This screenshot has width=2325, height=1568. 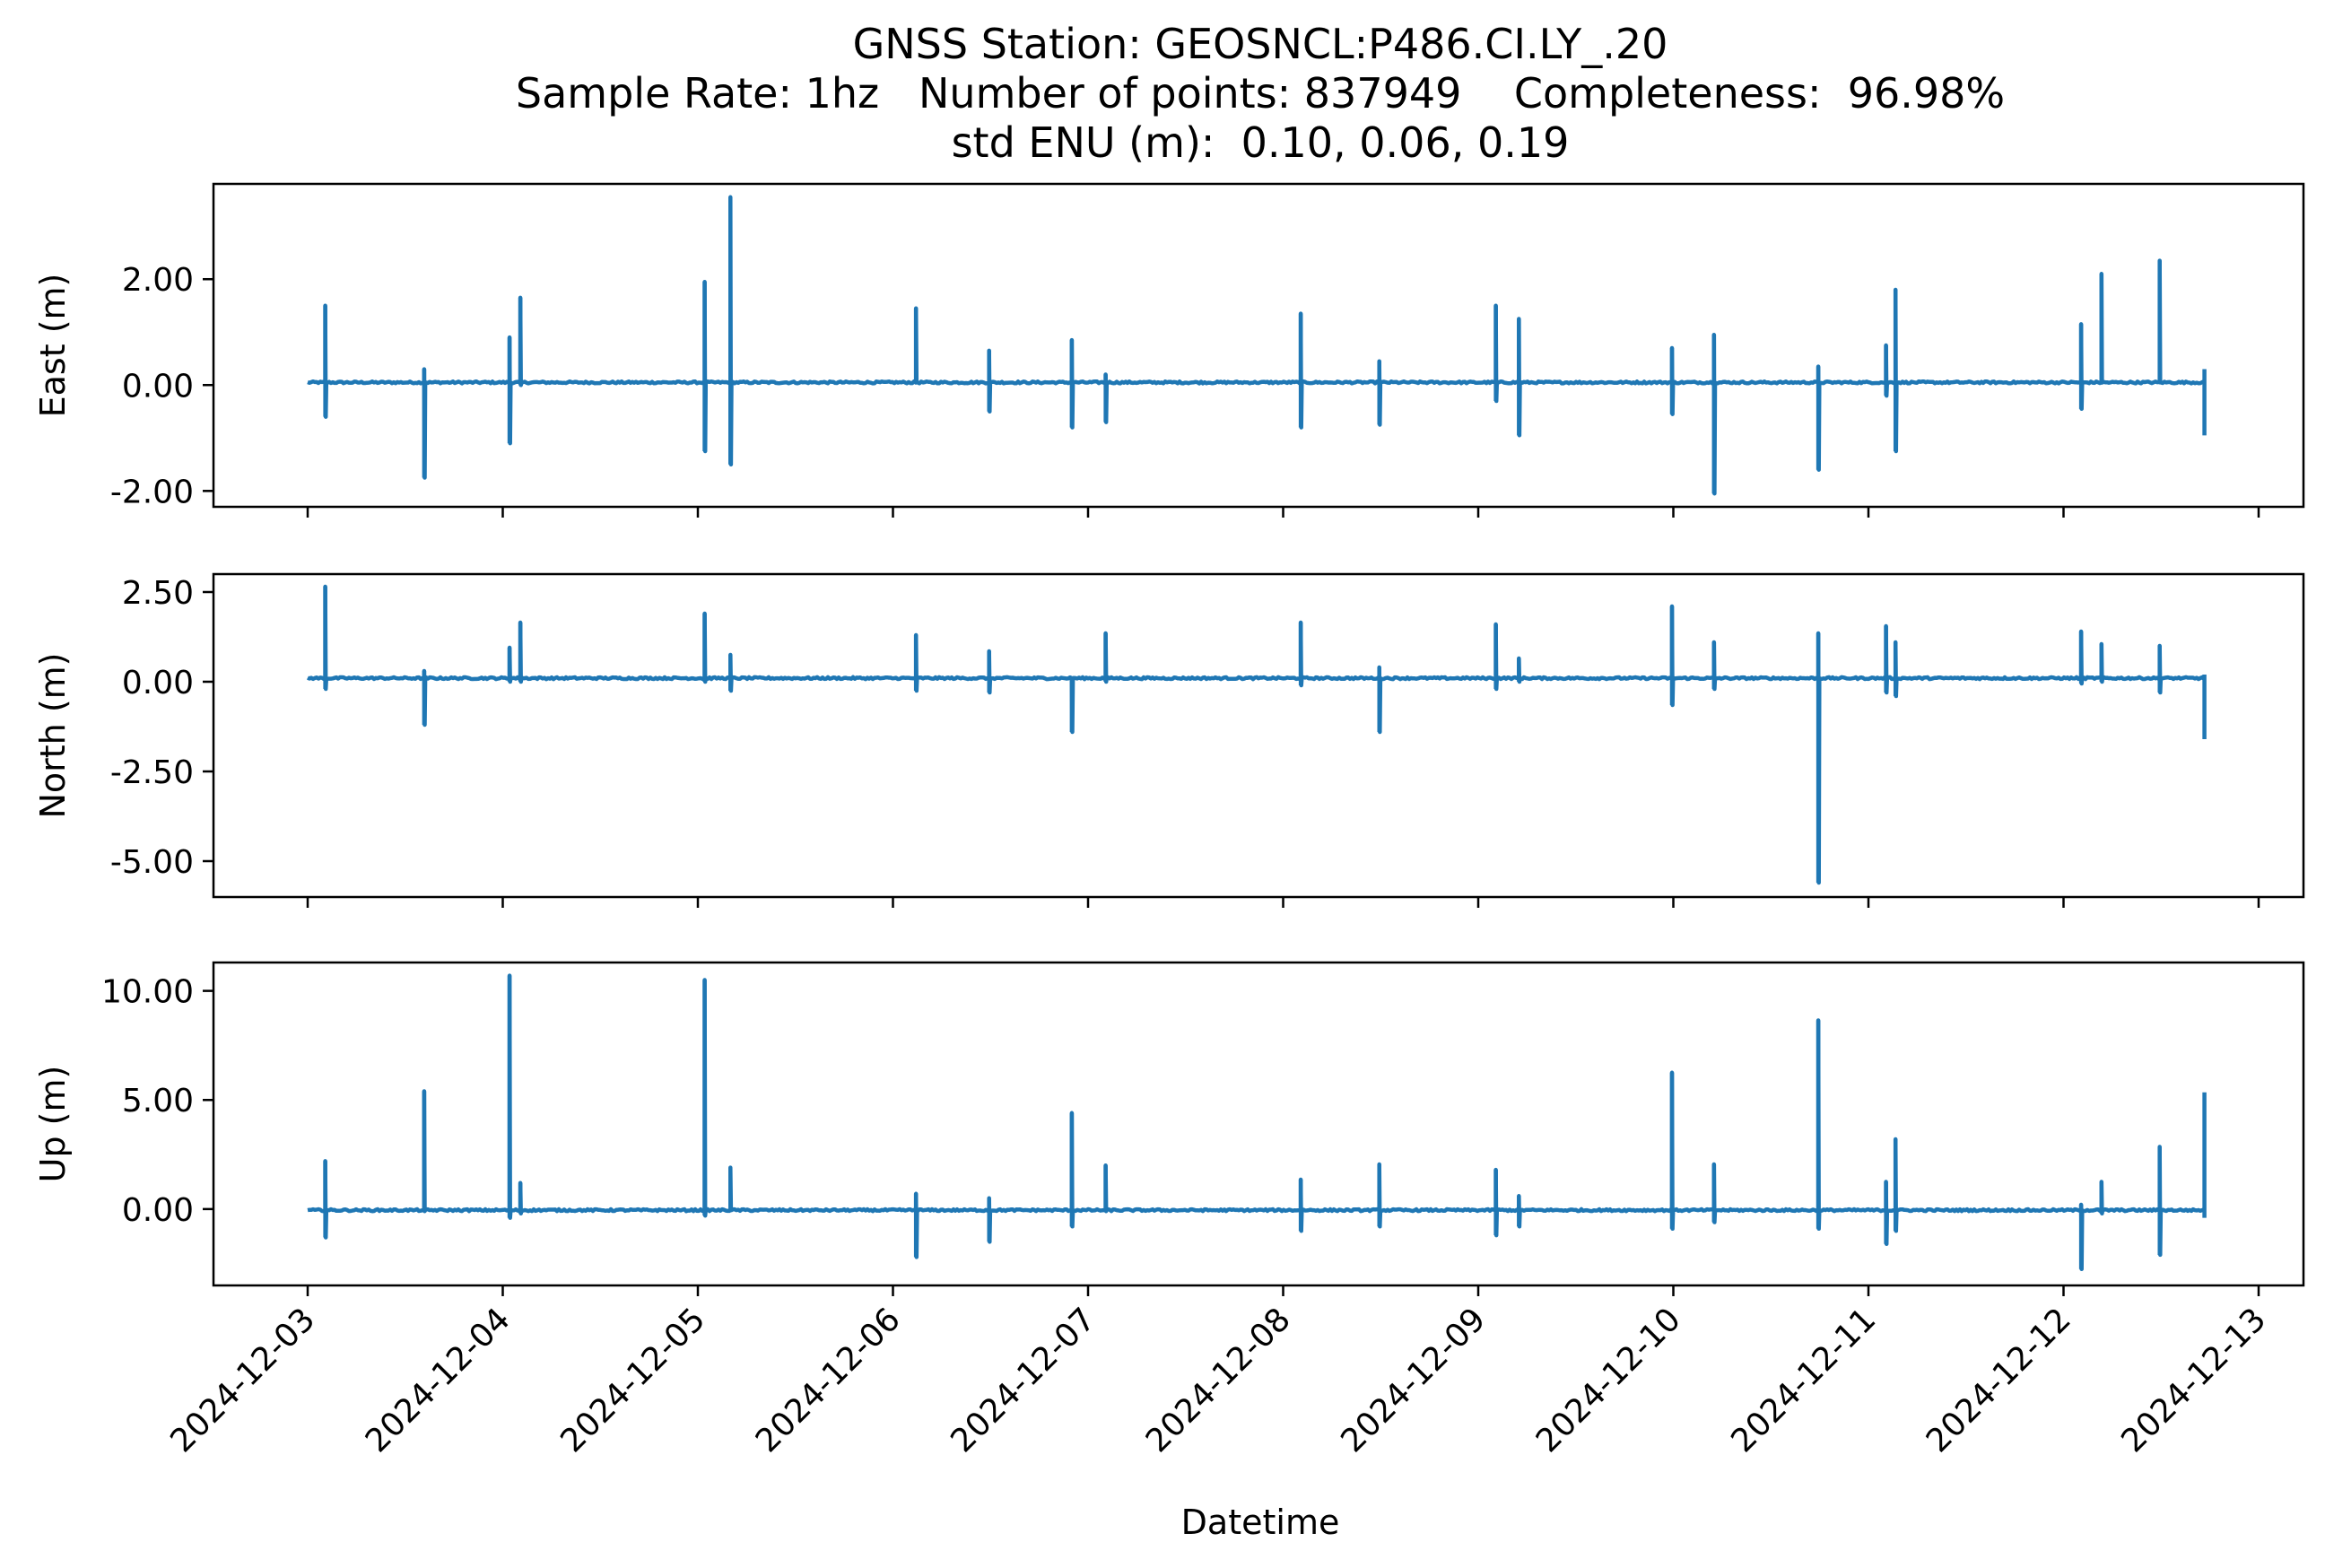 I want to click on y-tick-label-up-1: 5.00, so click(x=158, y=1101).